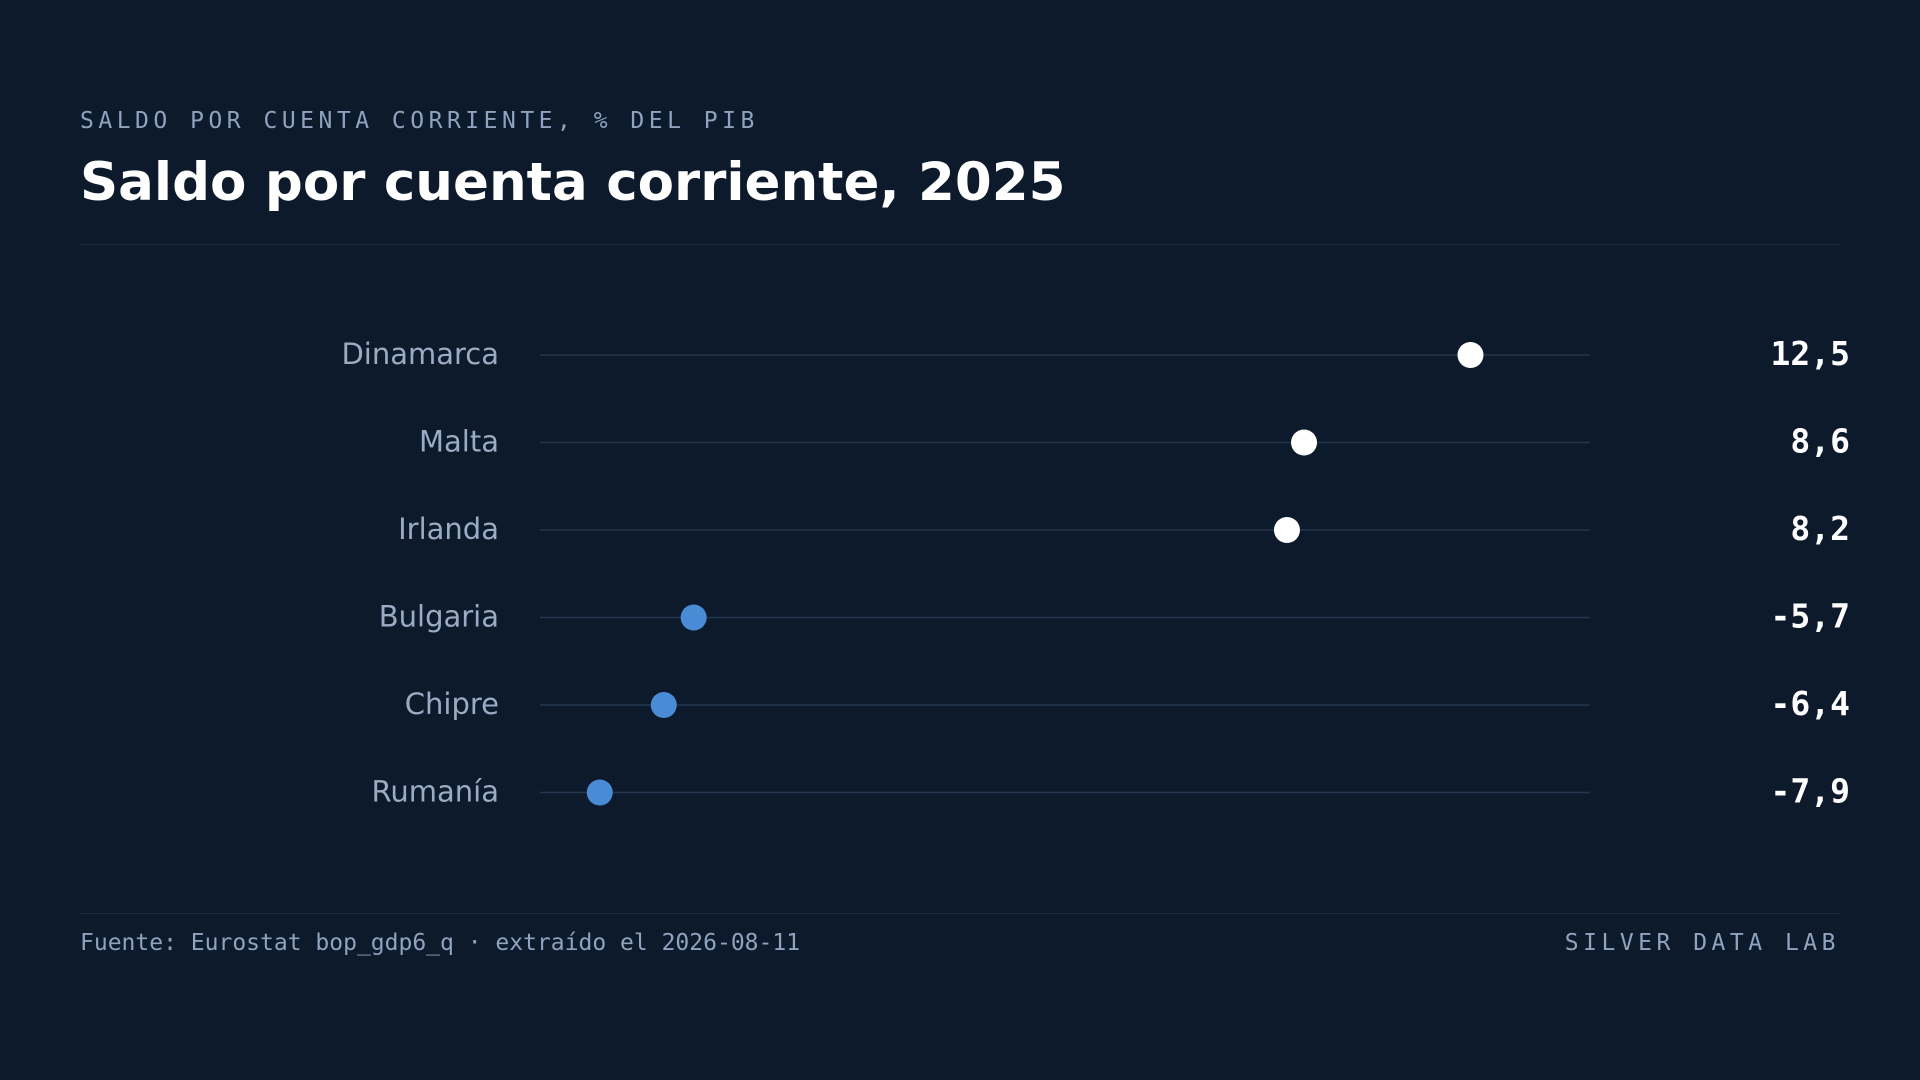 This screenshot has height=1080, width=1920. I want to click on category-label: Irlanda, so click(448, 529).